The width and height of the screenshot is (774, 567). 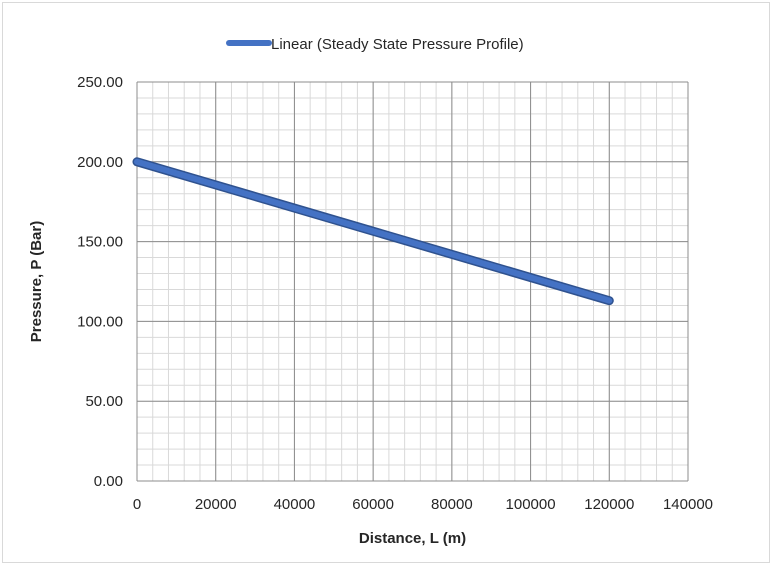 What do you see at coordinates (100, 162) in the screenshot?
I see `y-tick-label: 200.00` at bounding box center [100, 162].